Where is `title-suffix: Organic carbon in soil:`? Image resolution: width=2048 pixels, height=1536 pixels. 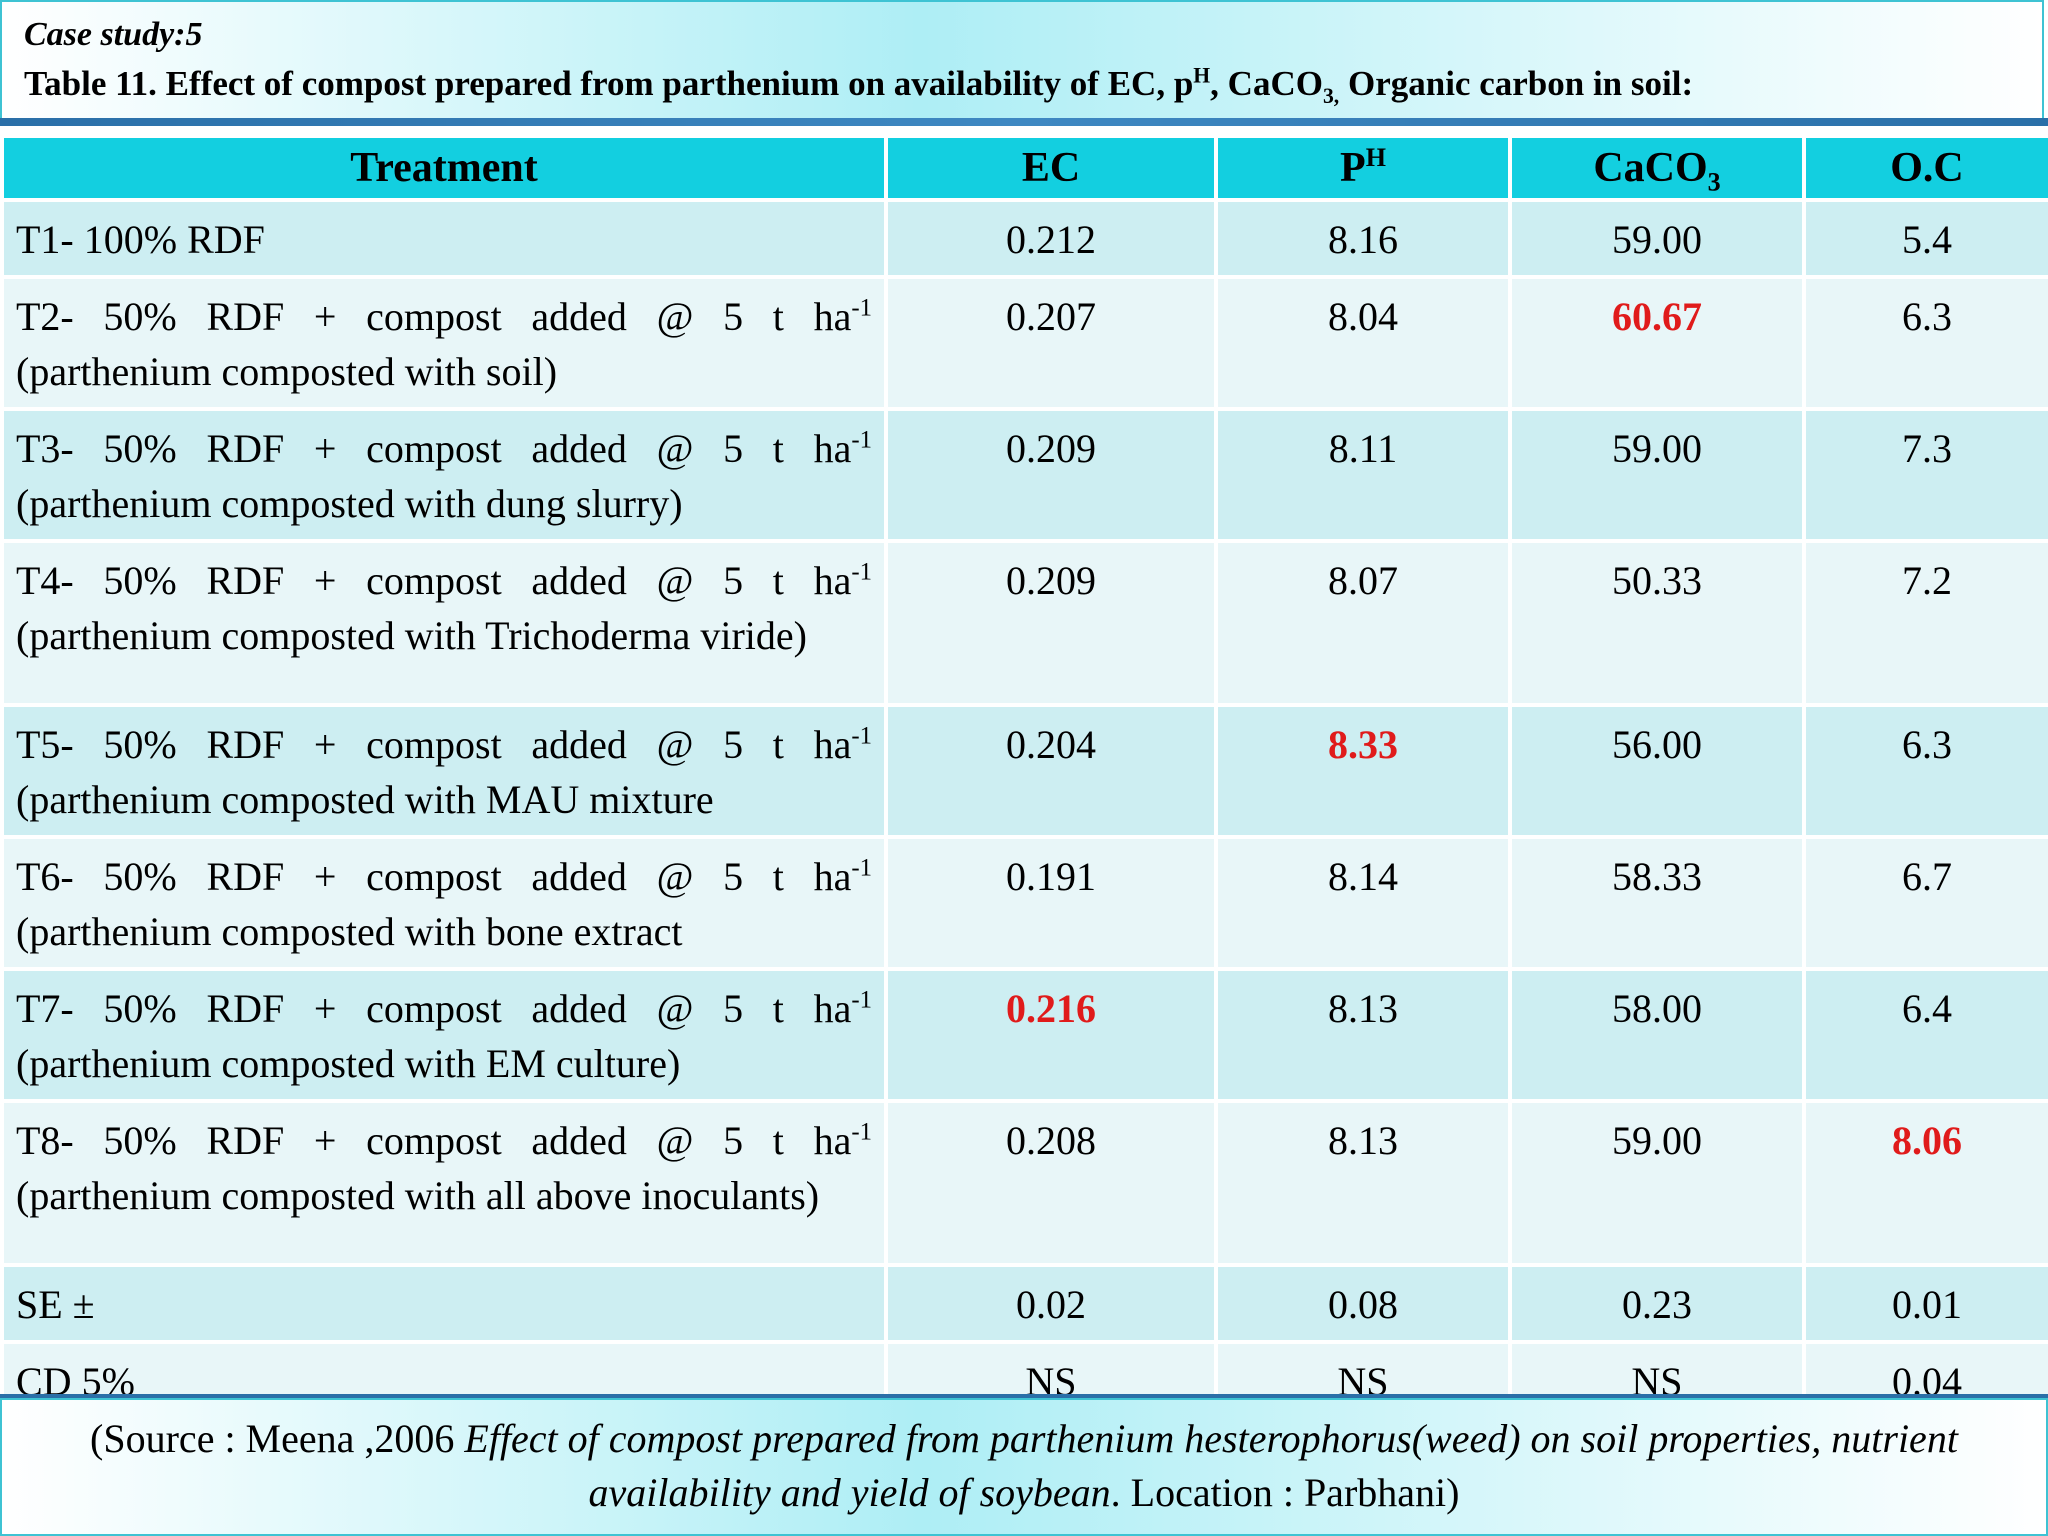
title-suffix: Organic carbon in soil: is located at coordinates (1516, 83).